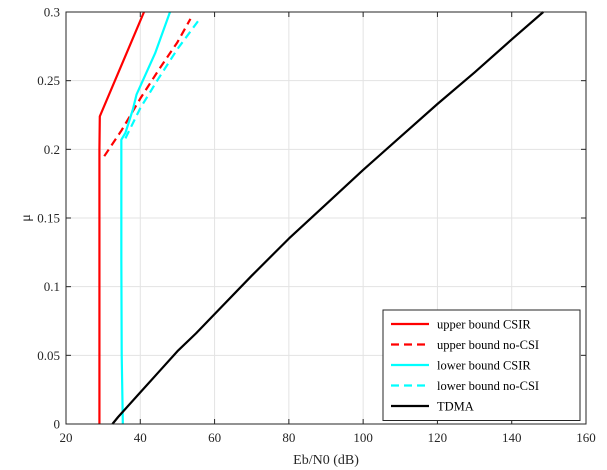 This screenshot has height=470, width=607. Describe the element at coordinates (48, 355) in the screenshot. I see `y-tick-label: 0.05` at that location.